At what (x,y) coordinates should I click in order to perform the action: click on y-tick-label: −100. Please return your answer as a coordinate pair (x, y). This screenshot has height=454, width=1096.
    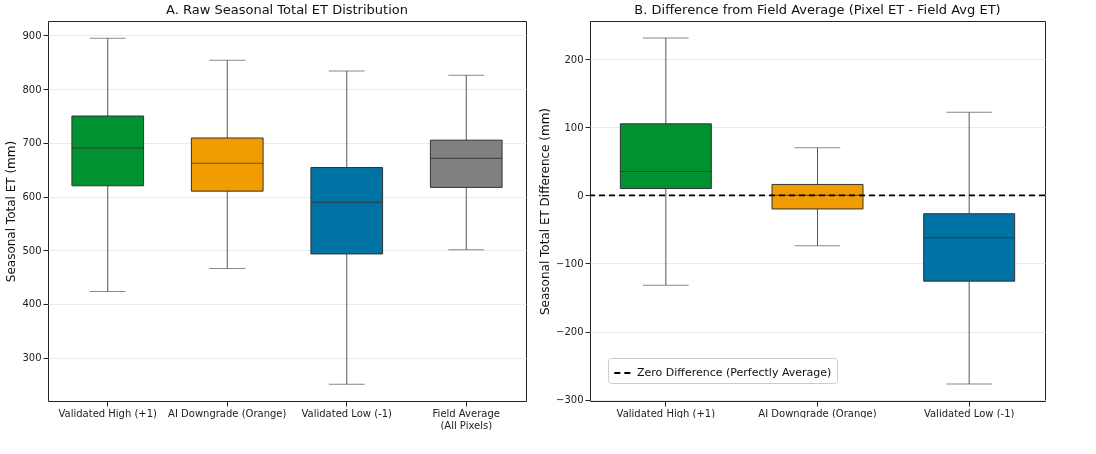
    Looking at the image, I should click on (570, 263).